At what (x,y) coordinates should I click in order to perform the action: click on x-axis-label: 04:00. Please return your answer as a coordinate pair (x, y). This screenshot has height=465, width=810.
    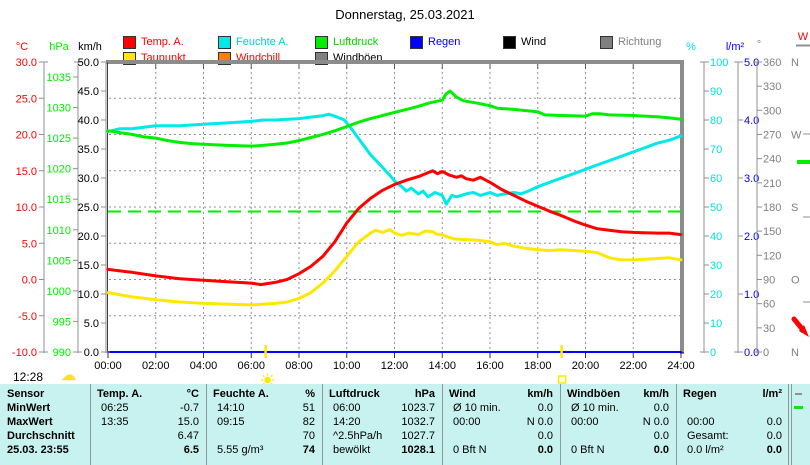
    Looking at the image, I should click on (204, 366).